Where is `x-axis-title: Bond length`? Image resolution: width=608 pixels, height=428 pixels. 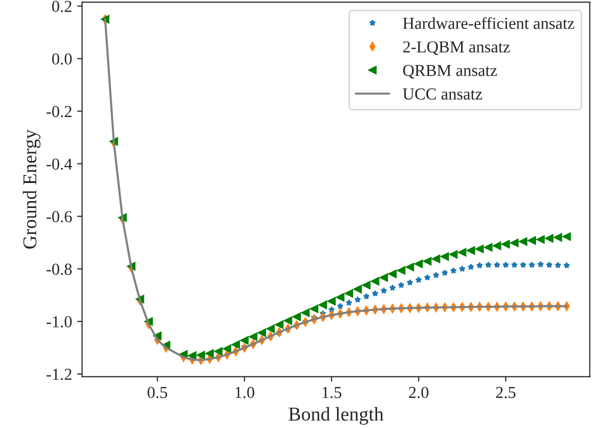 x-axis-title: Bond length is located at coordinates (336, 416).